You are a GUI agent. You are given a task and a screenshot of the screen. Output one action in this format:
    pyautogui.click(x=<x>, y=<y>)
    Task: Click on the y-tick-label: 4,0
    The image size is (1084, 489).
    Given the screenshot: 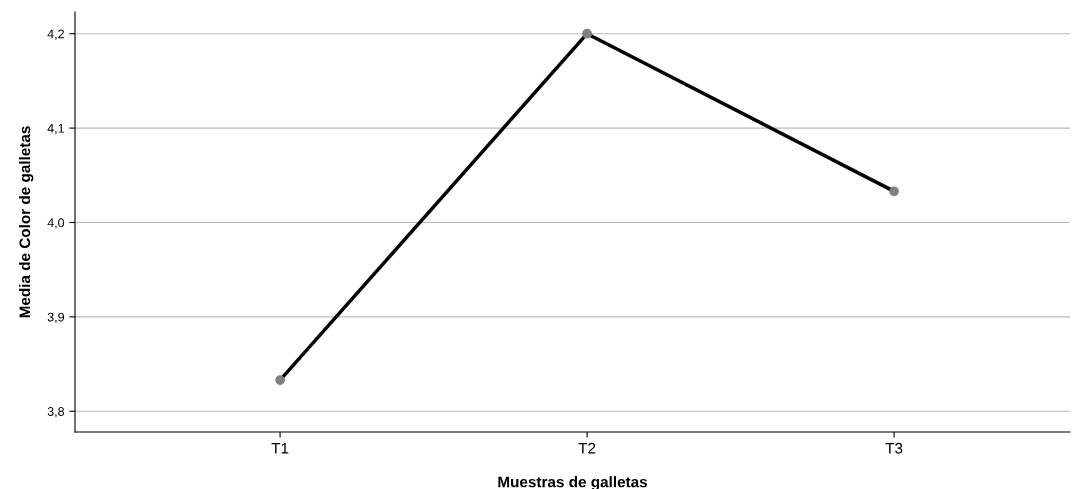 What is the action you would take?
    pyautogui.click(x=56, y=223)
    